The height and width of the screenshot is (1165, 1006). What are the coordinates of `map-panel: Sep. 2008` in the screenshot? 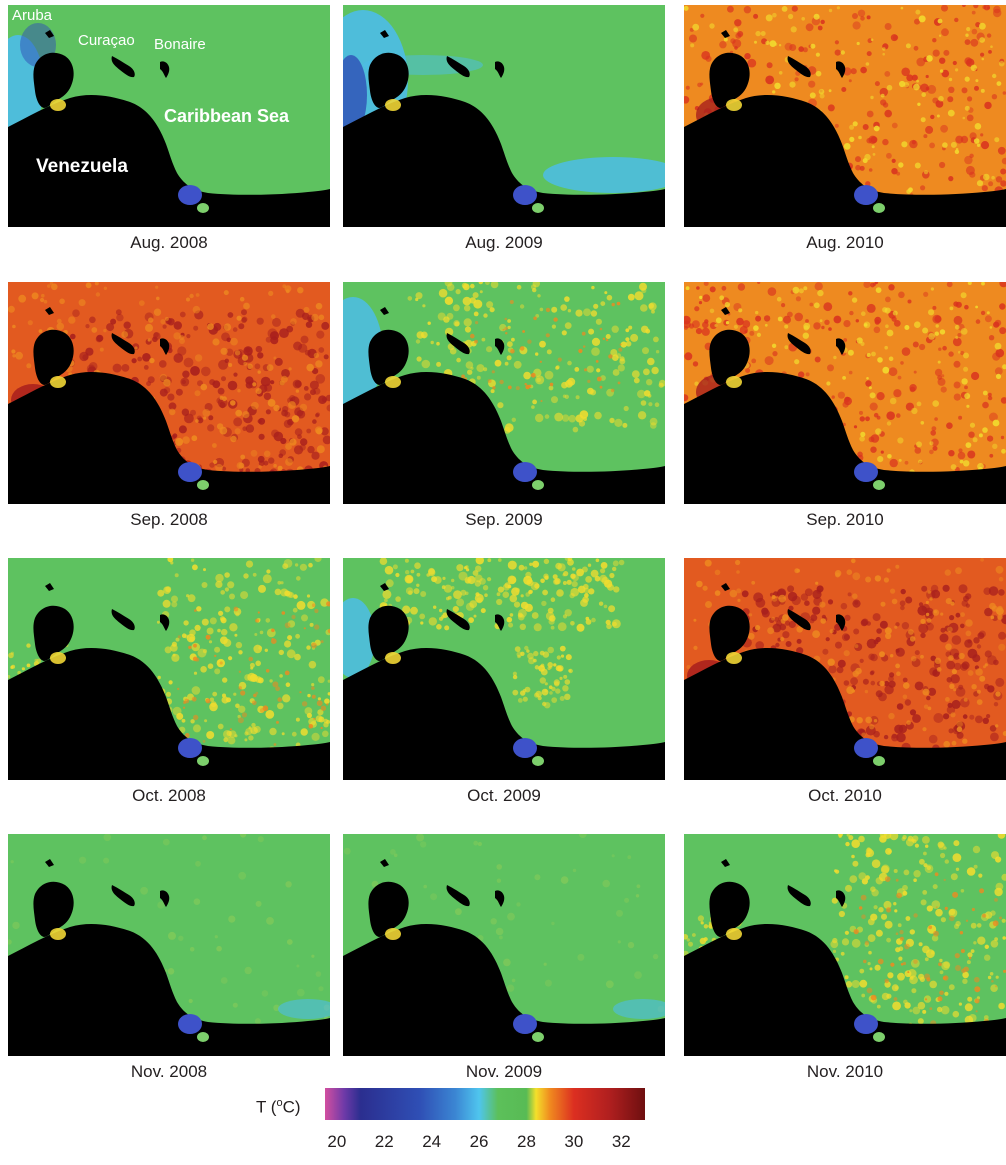 It's located at (169, 414).